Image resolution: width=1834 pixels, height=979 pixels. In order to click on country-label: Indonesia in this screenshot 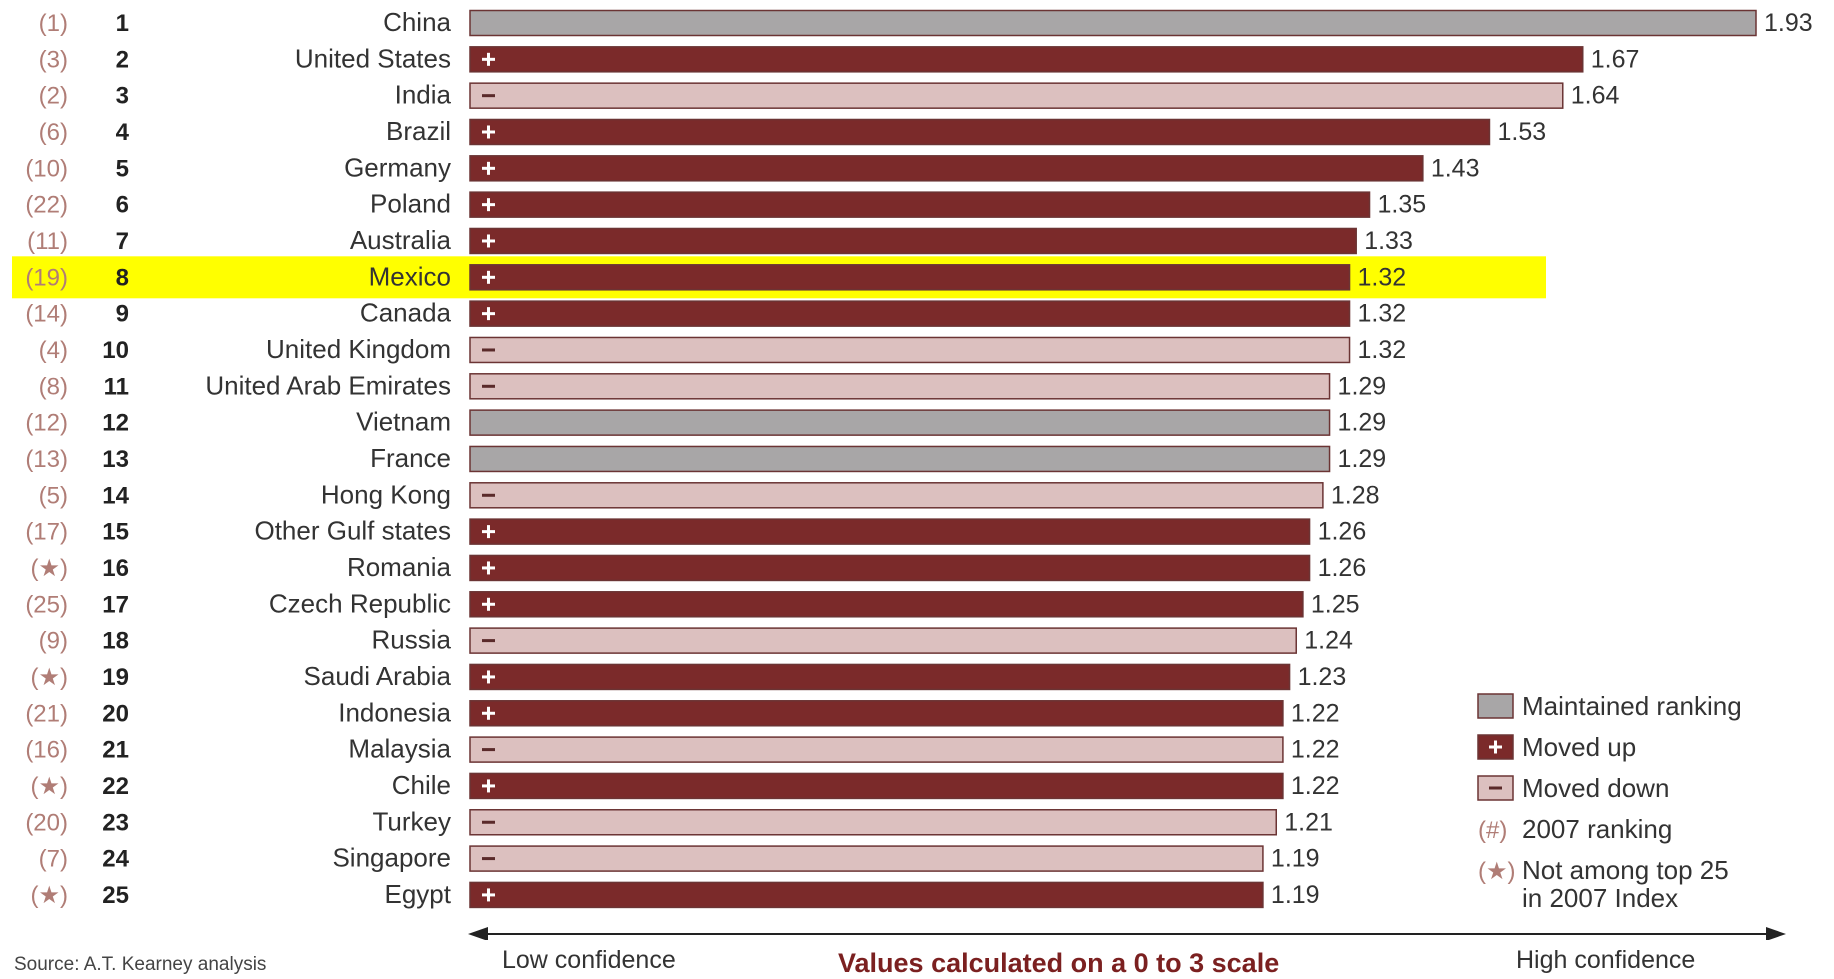, I will do `click(394, 712)`.